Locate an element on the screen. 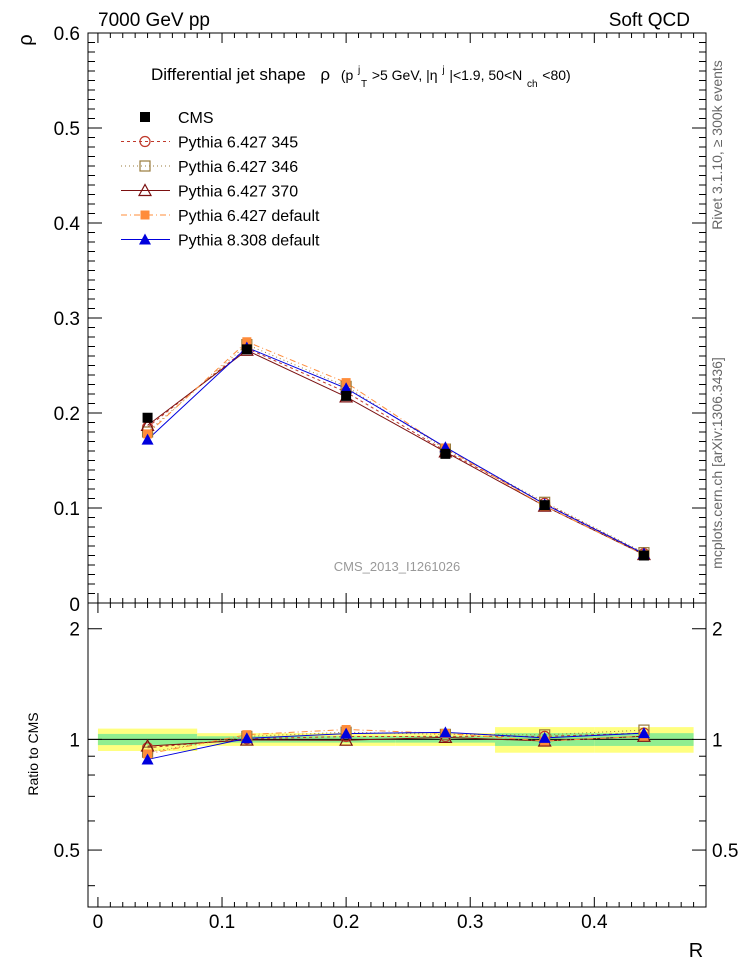 The image size is (746, 972). title-sup-j1: j is located at coordinates (358, 70).